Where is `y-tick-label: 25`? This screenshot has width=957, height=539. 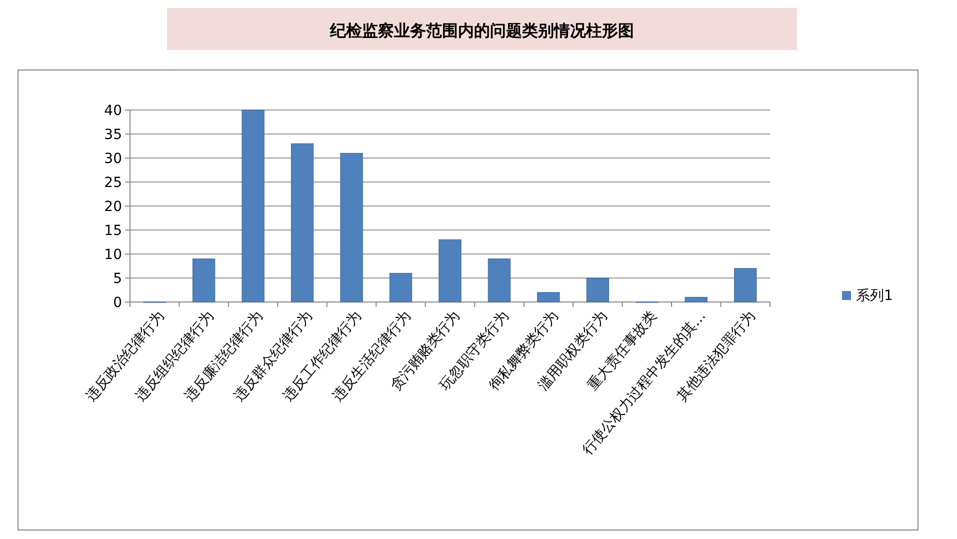
y-tick-label: 25 is located at coordinates (113, 183).